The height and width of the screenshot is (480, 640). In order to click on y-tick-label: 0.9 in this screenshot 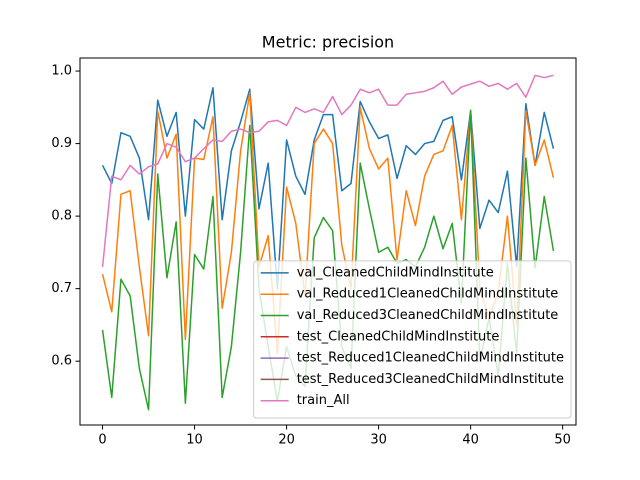, I will do `click(61, 143)`.